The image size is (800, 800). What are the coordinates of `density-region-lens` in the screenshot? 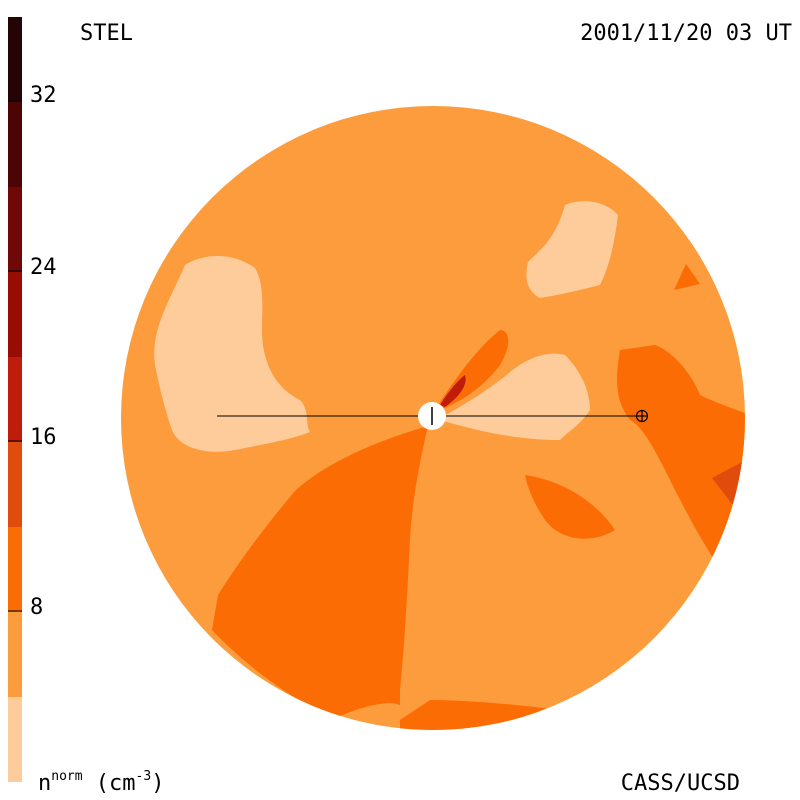 It's located at (570, 507).